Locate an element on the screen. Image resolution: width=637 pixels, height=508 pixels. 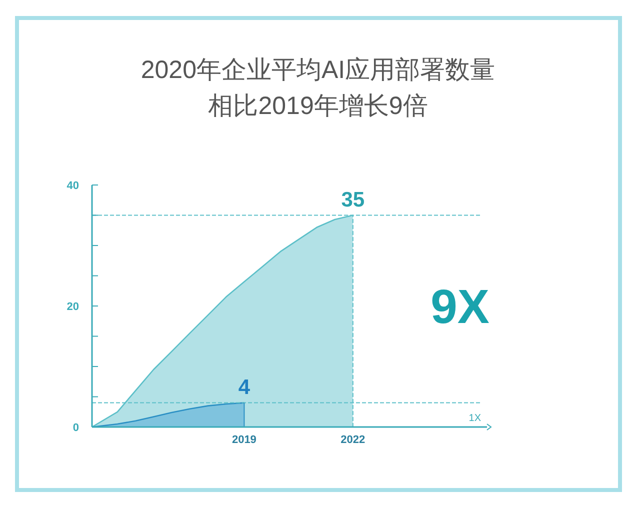
y-tick-label: 20 is located at coordinates (72, 307).